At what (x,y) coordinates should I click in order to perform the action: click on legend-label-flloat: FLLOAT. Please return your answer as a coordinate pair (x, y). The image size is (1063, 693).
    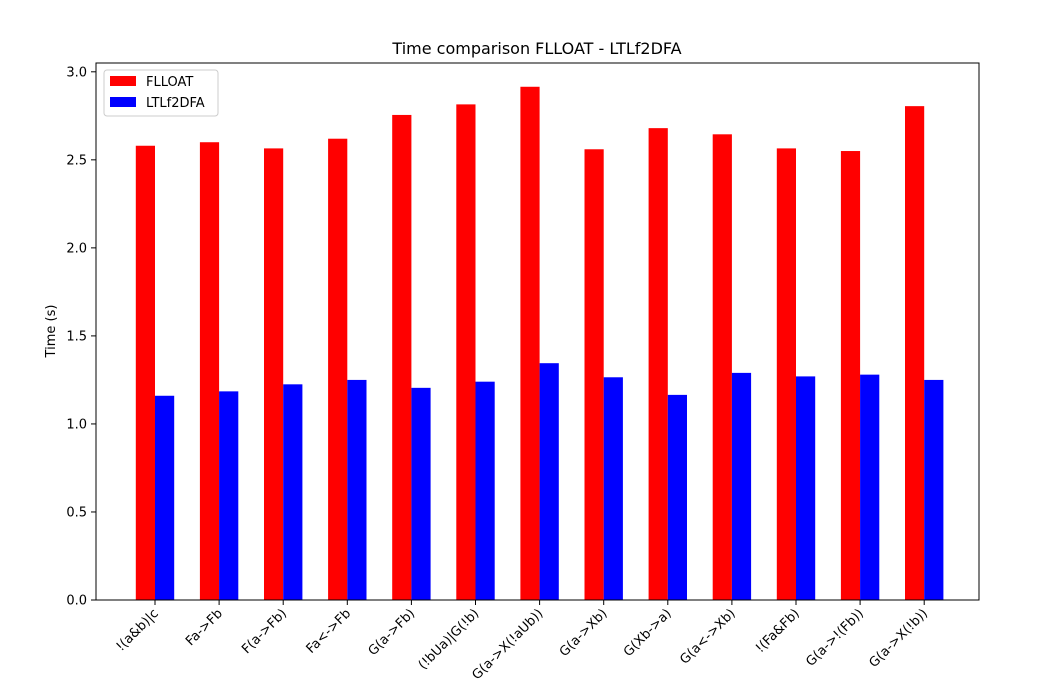
    Looking at the image, I should click on (169, 82).